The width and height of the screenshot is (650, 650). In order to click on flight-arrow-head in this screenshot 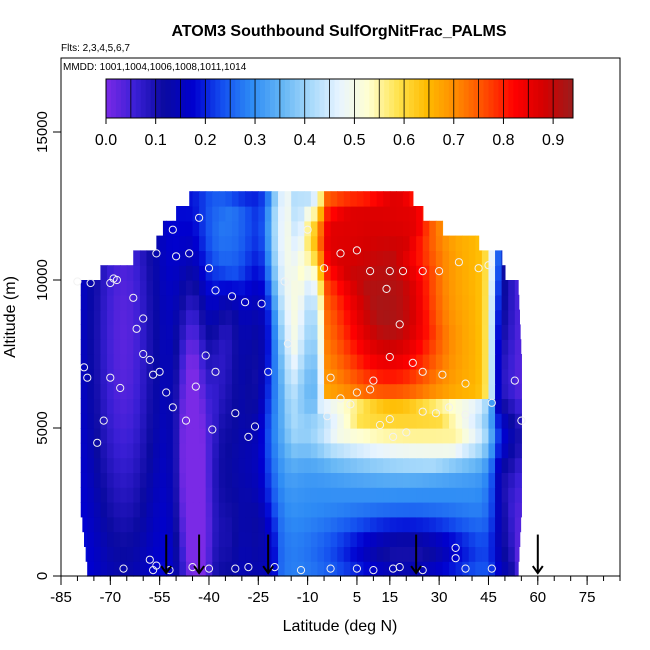, I will do `click(268, 570)`.